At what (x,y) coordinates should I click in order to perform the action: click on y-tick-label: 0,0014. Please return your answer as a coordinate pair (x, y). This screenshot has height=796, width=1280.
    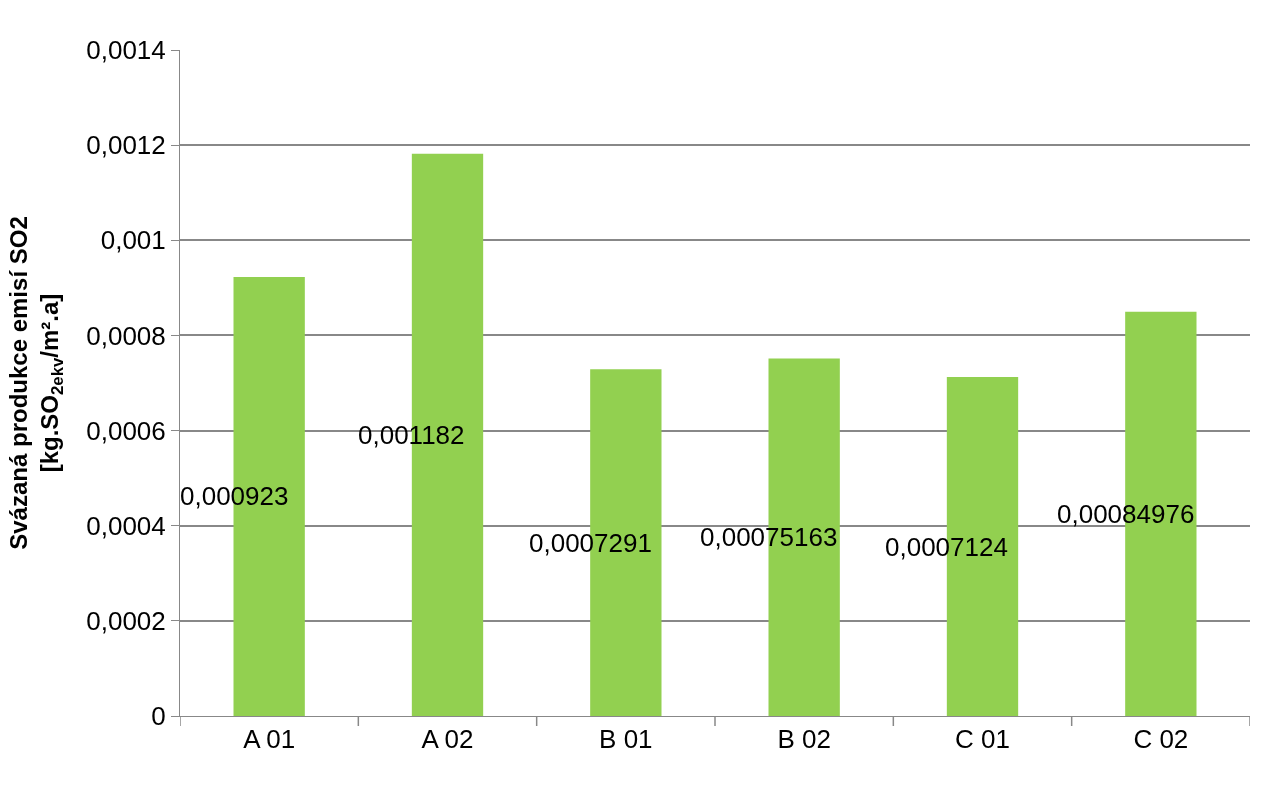
    Looking at the image, I should click on (126, 50).